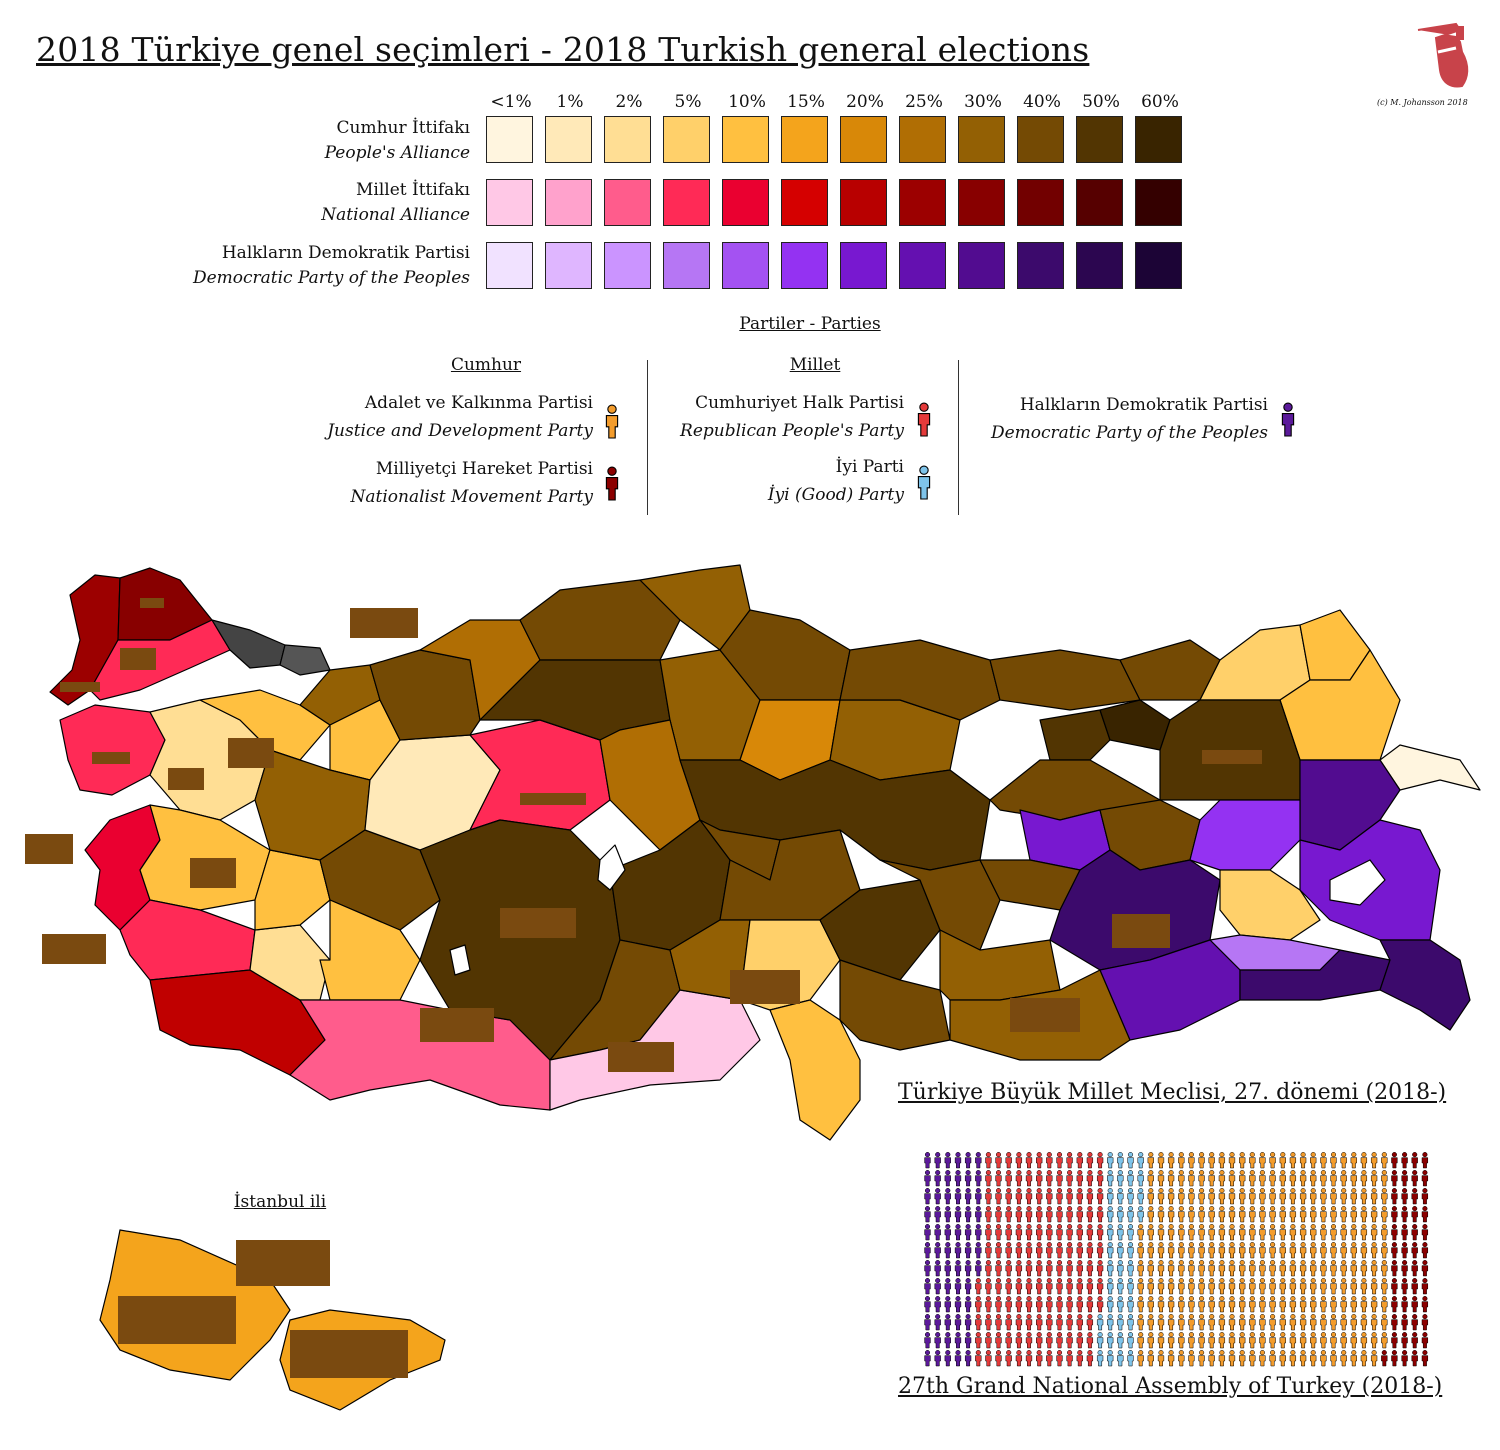  What do you see at coordinates (187, 940) in the screenshot?
I see `province-aydin` at bounding box center [187, 940].